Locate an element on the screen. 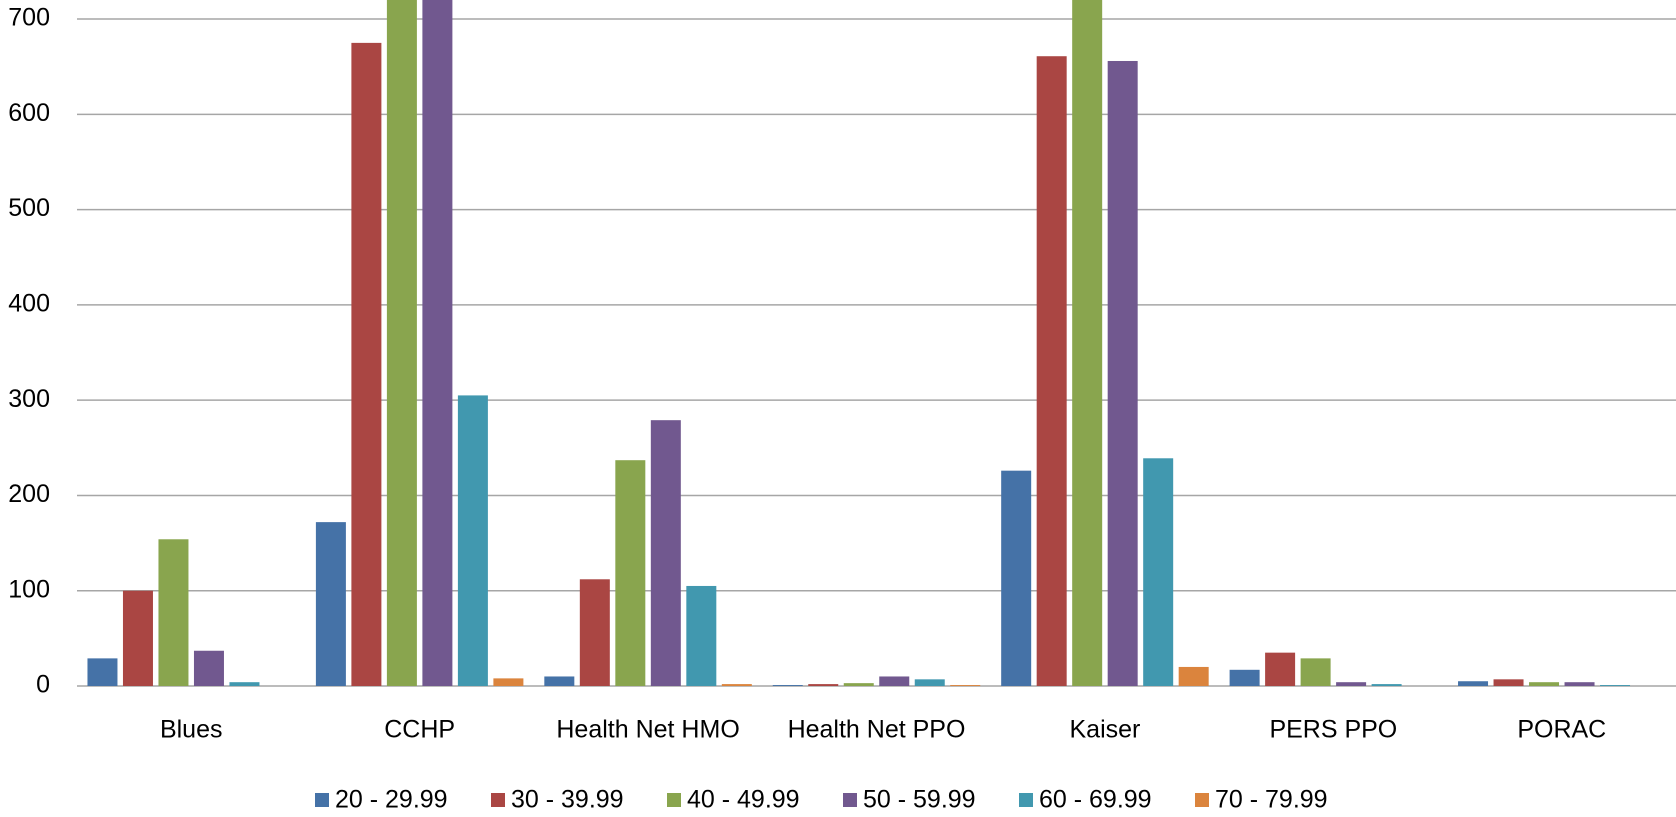  legend-label: 70 - 79.99 is located at coordinates (1271, 800).